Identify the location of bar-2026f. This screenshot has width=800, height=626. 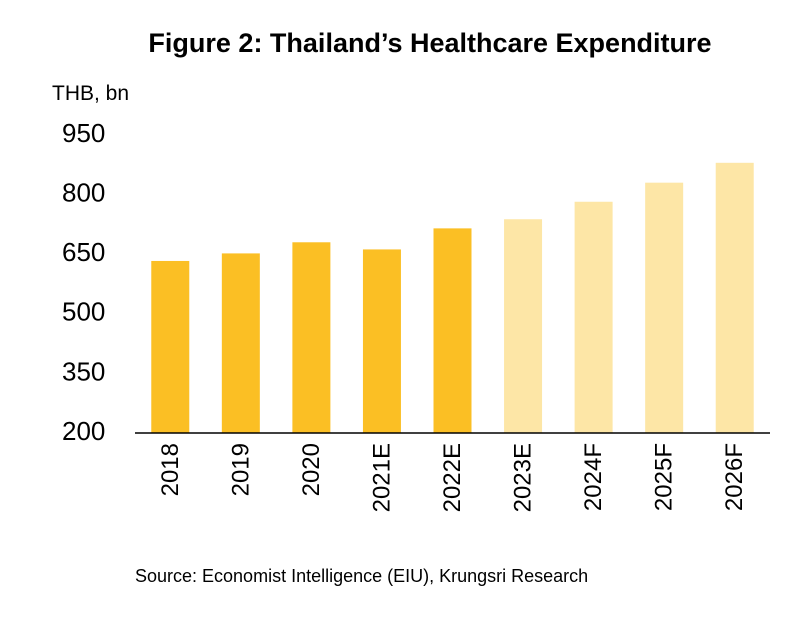
(734, 297).